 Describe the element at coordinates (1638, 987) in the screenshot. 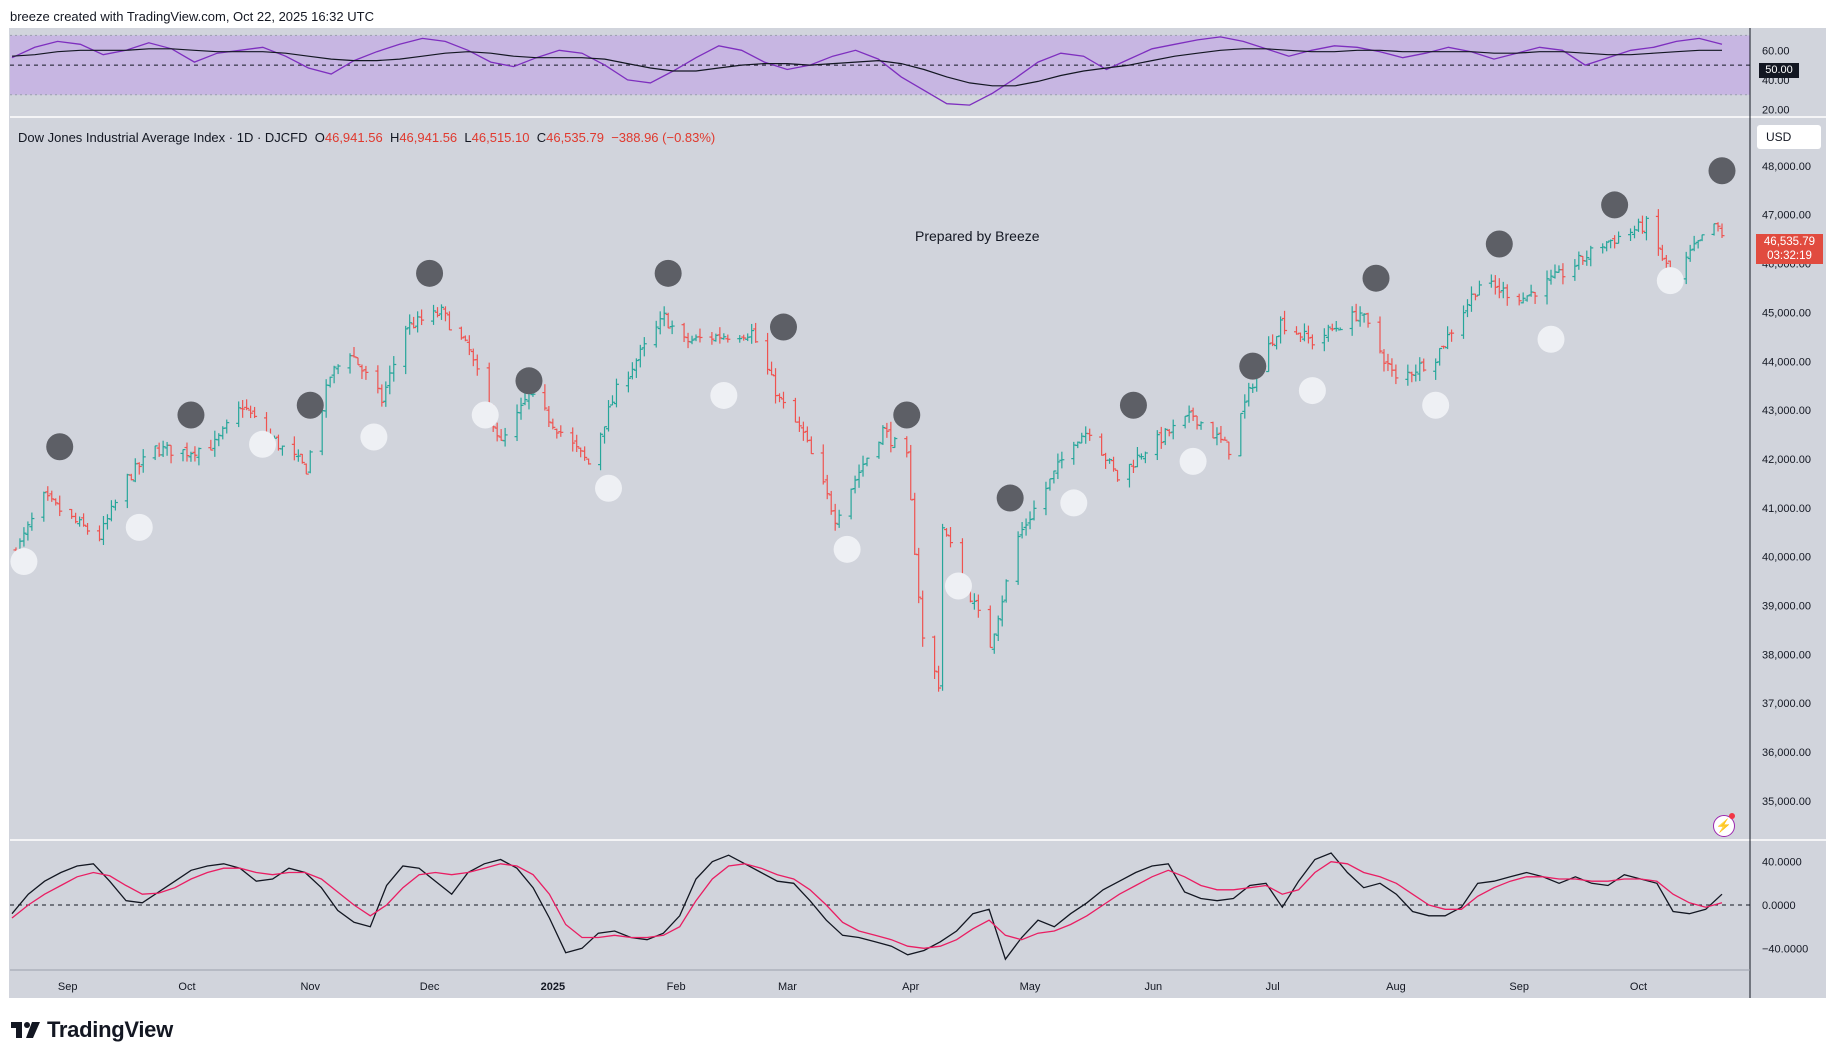

I see `time-tick-label: Oct` at that location.